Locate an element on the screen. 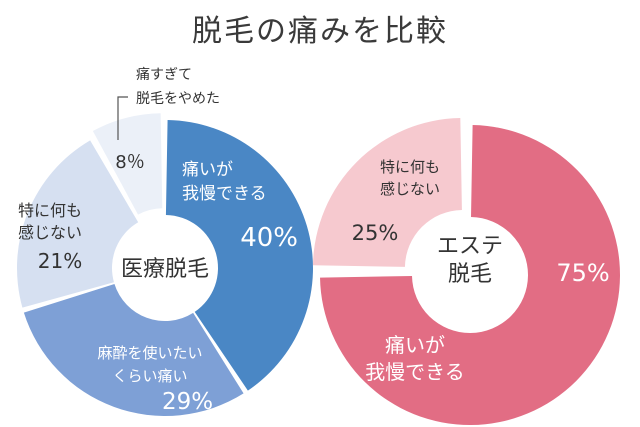 Image resolution: width=640 pixels, height=427 pixels. data-label: 40% is located at coordinates (269, 238).